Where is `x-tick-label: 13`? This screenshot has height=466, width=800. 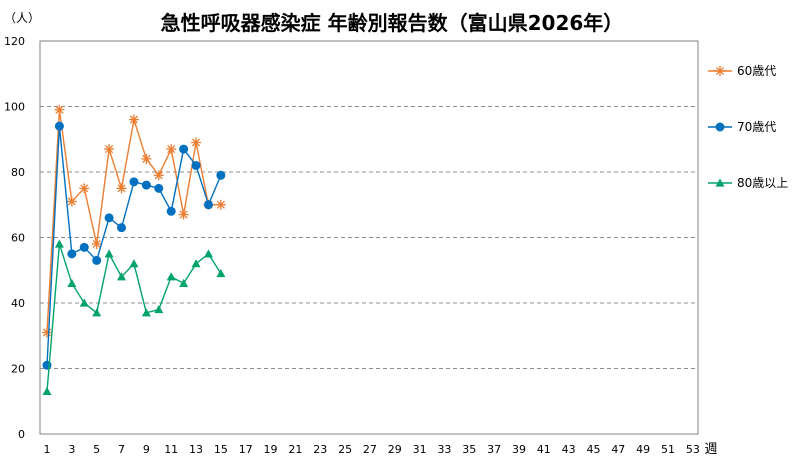 x-tick-label: 13 is located at coordinates (196, 449).